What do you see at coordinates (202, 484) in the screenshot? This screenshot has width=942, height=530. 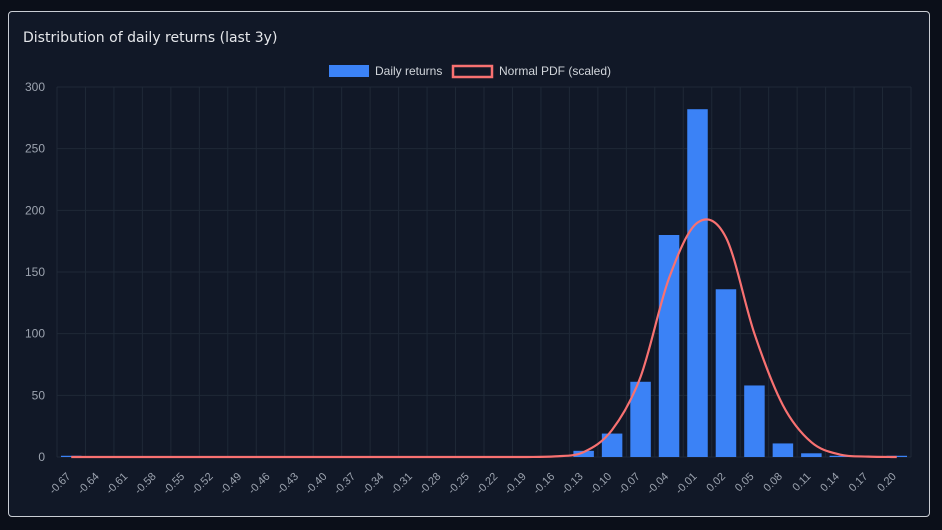 I see `x-tick-label: -0.52` at bounding box center [202, 484].